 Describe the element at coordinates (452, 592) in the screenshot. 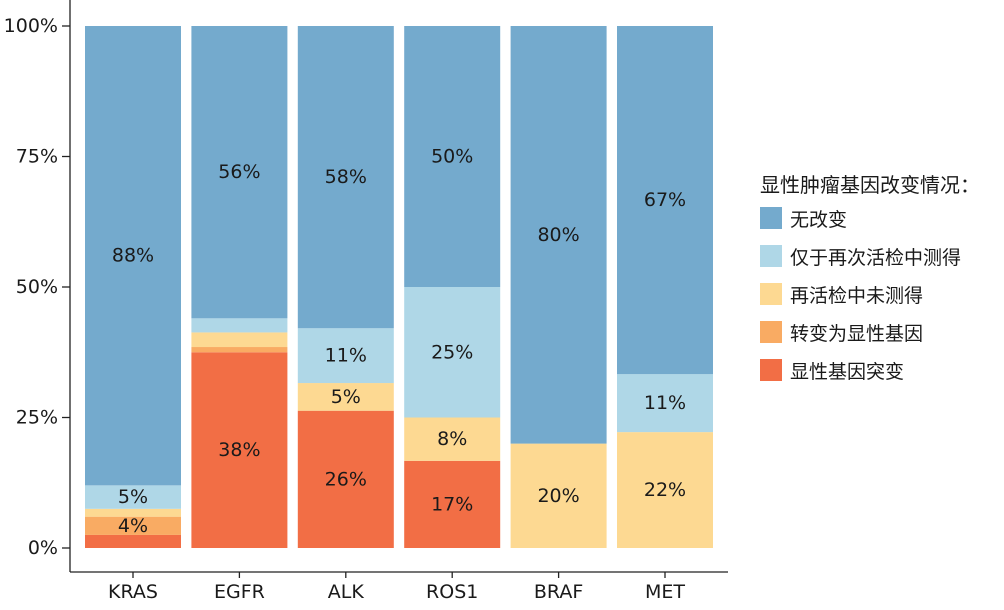

I see `x-tick-label: ROS1` at that location.